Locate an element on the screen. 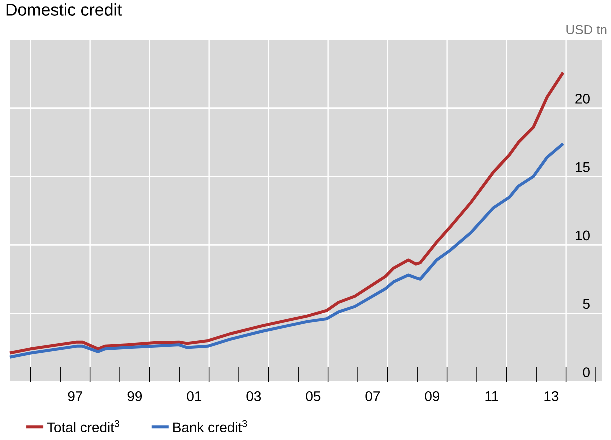 The image size is (611, 440). legend-label: Bank credit$^{3}$ is located at coordinates (211, 426).